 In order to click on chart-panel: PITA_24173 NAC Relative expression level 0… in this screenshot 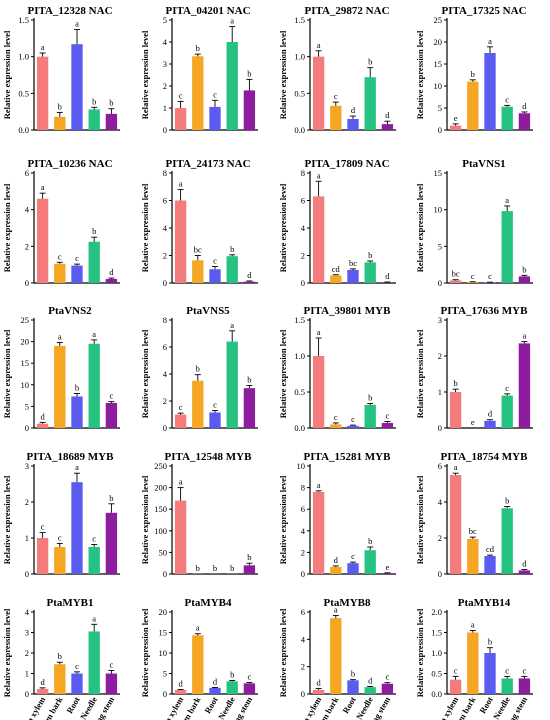, I will do `click(199, 223)`.